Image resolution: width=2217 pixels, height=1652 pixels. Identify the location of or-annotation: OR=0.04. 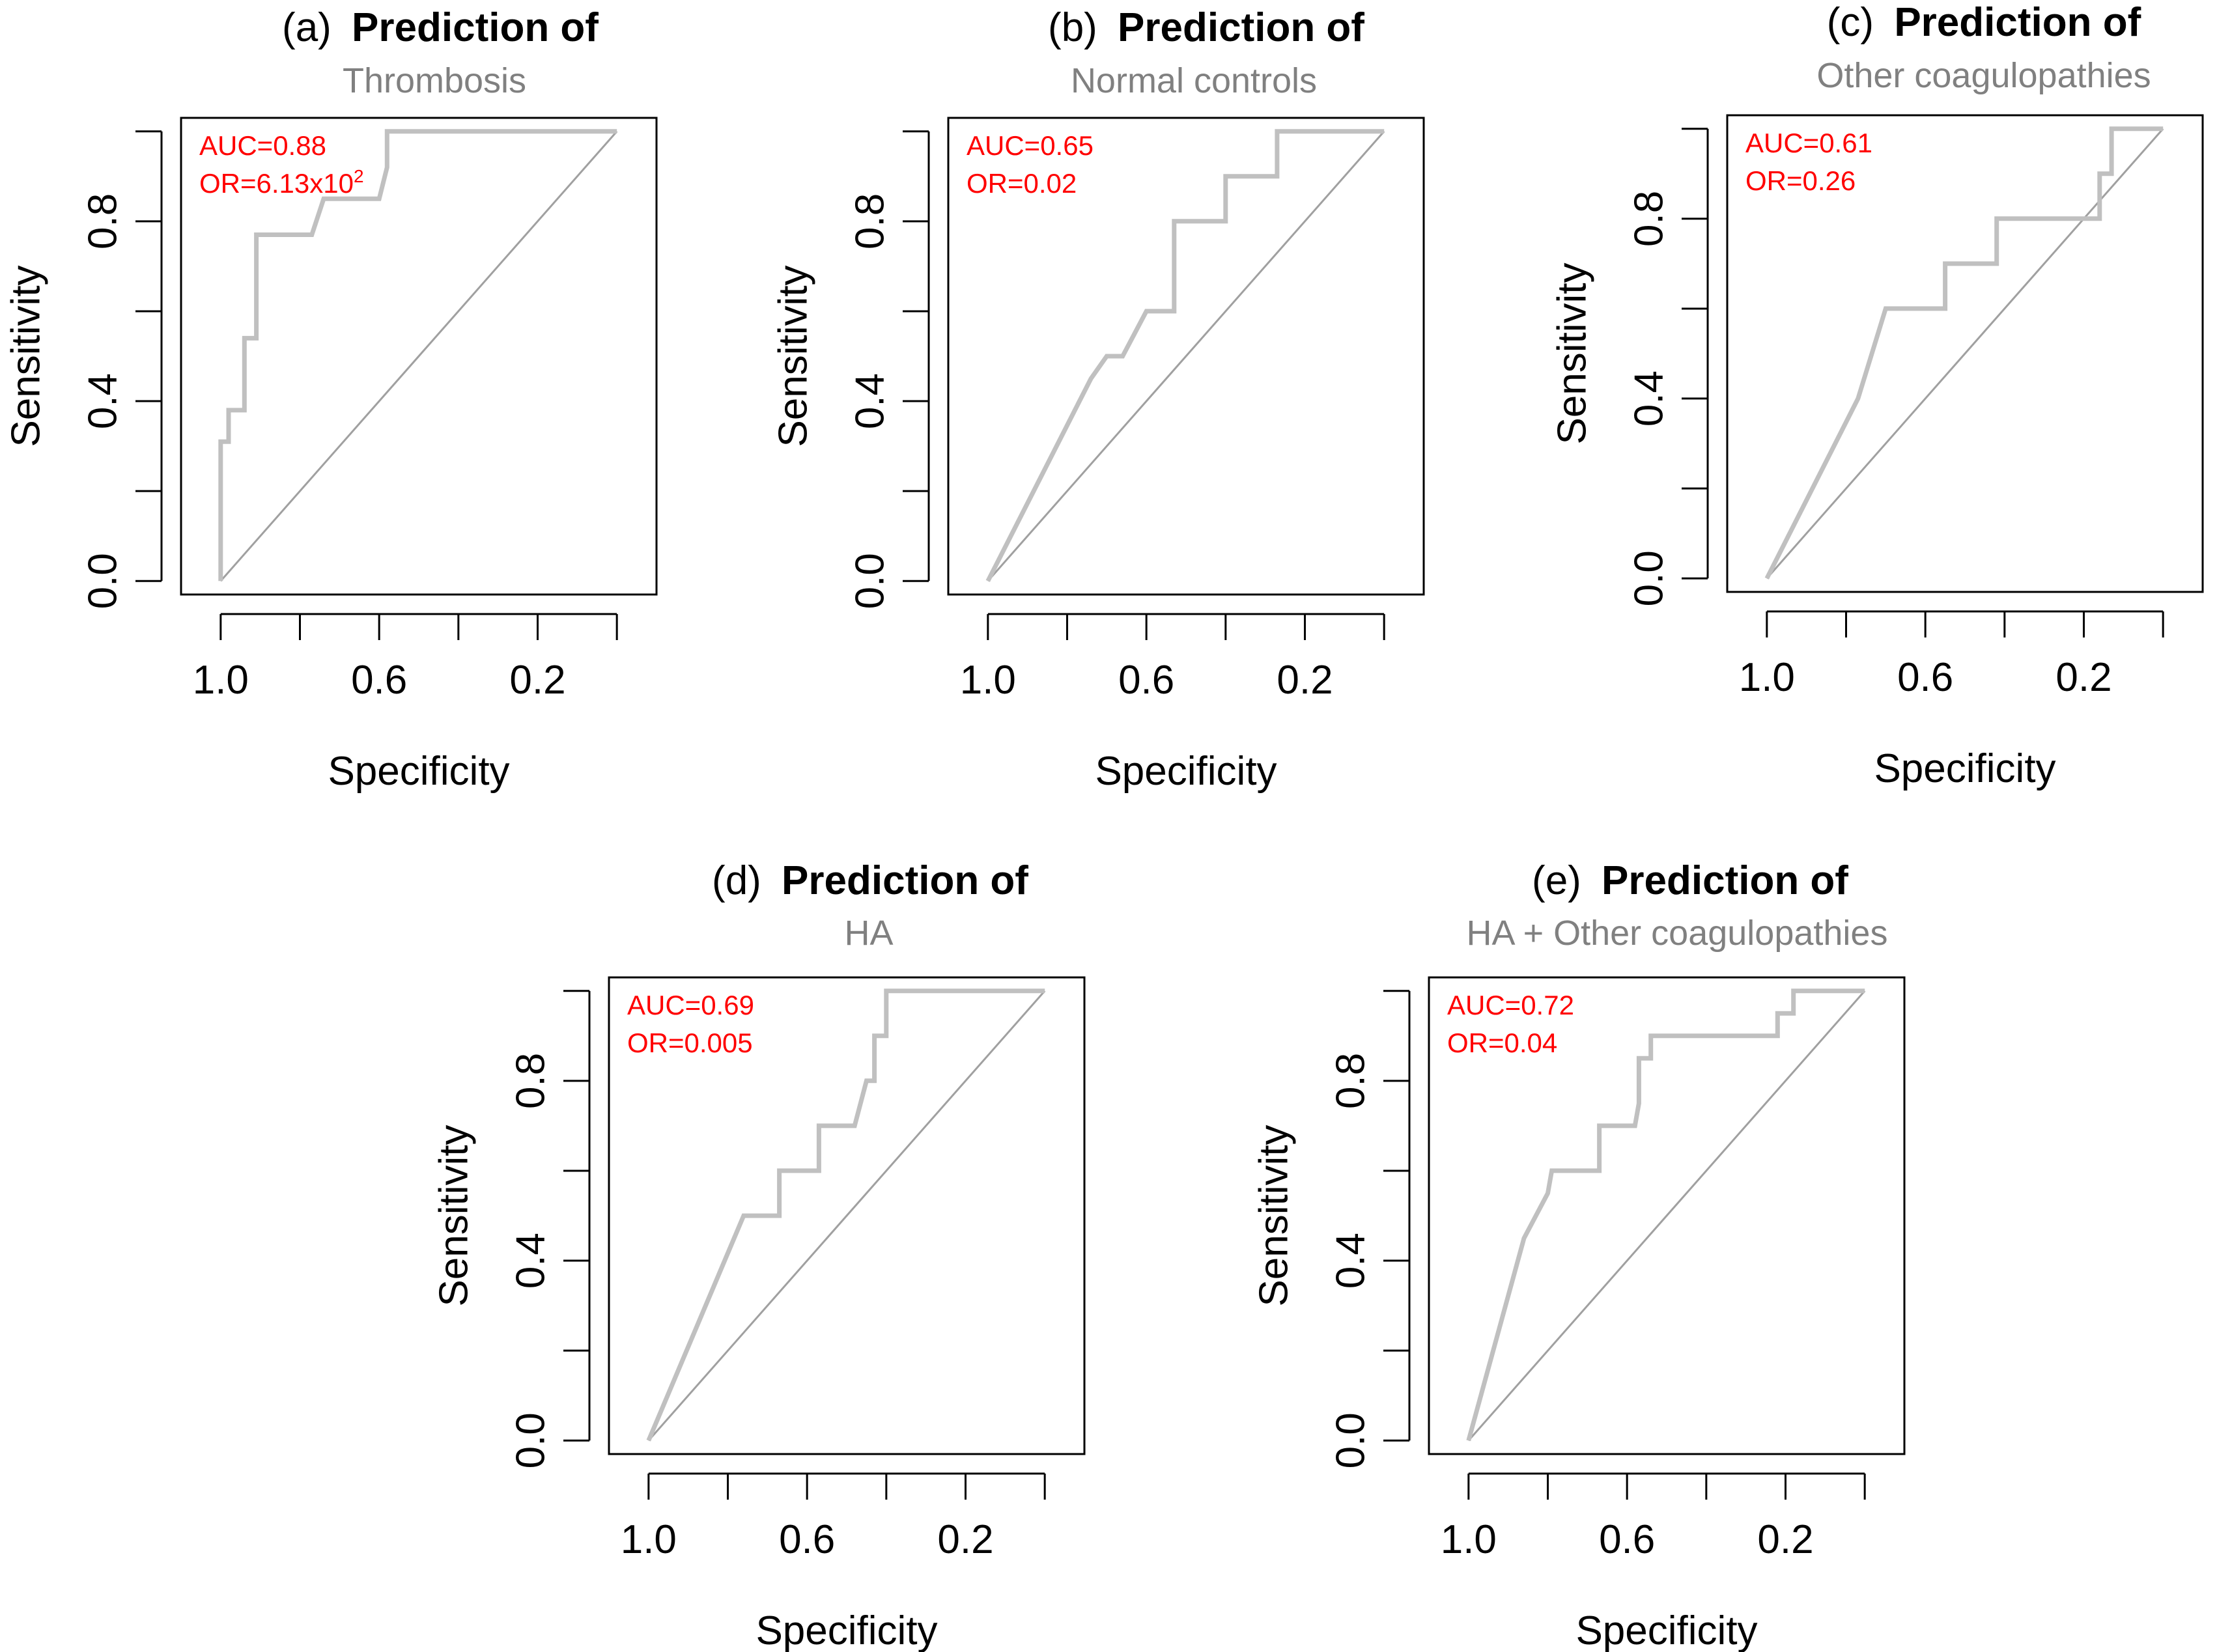
(1502, 1043).